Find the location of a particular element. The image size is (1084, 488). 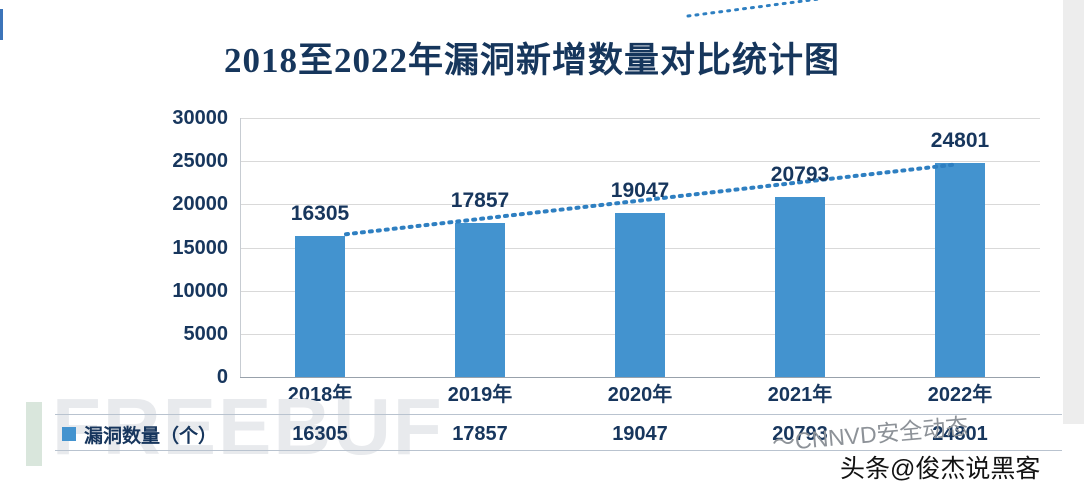

table-value-cell: 19047 is located at coordinates (640, 434).